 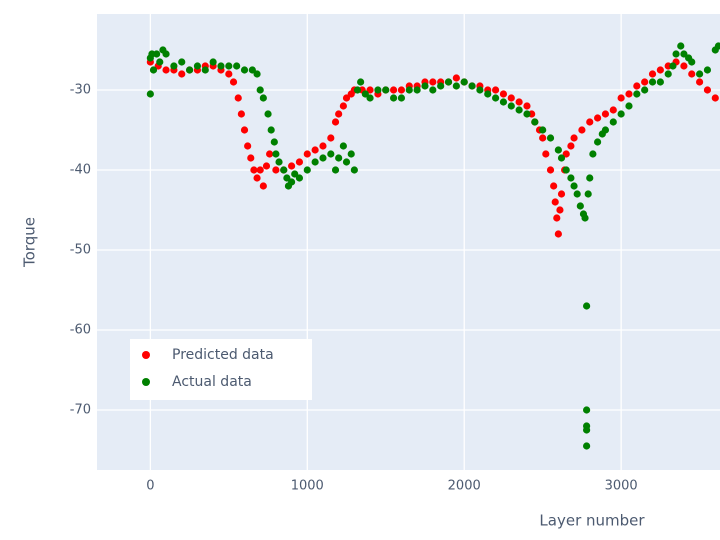 I want to click on y-tick-label: -70, so click(x=80, y=410).